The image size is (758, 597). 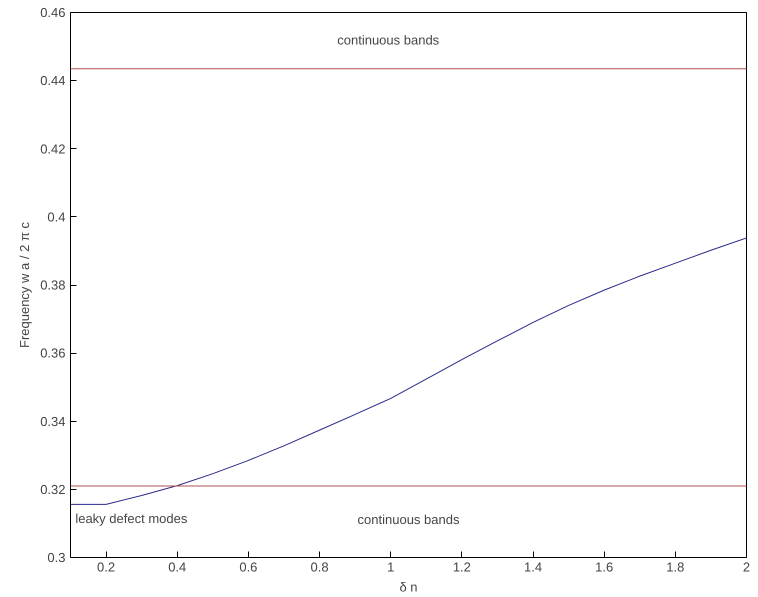 I want to click on y-tick-label: 0.38, so click(x=53, y=285).